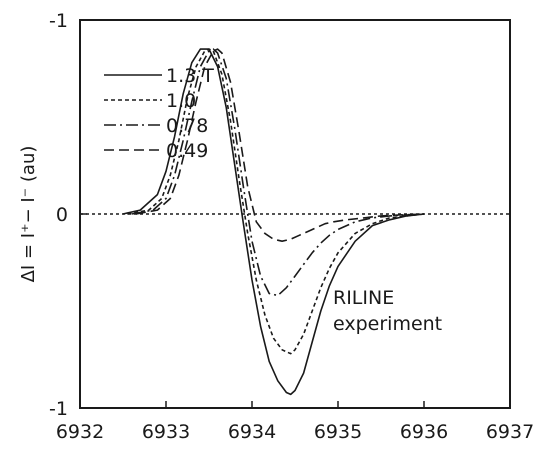  I want to click on legend-label: 1.0, so click(181, 101).